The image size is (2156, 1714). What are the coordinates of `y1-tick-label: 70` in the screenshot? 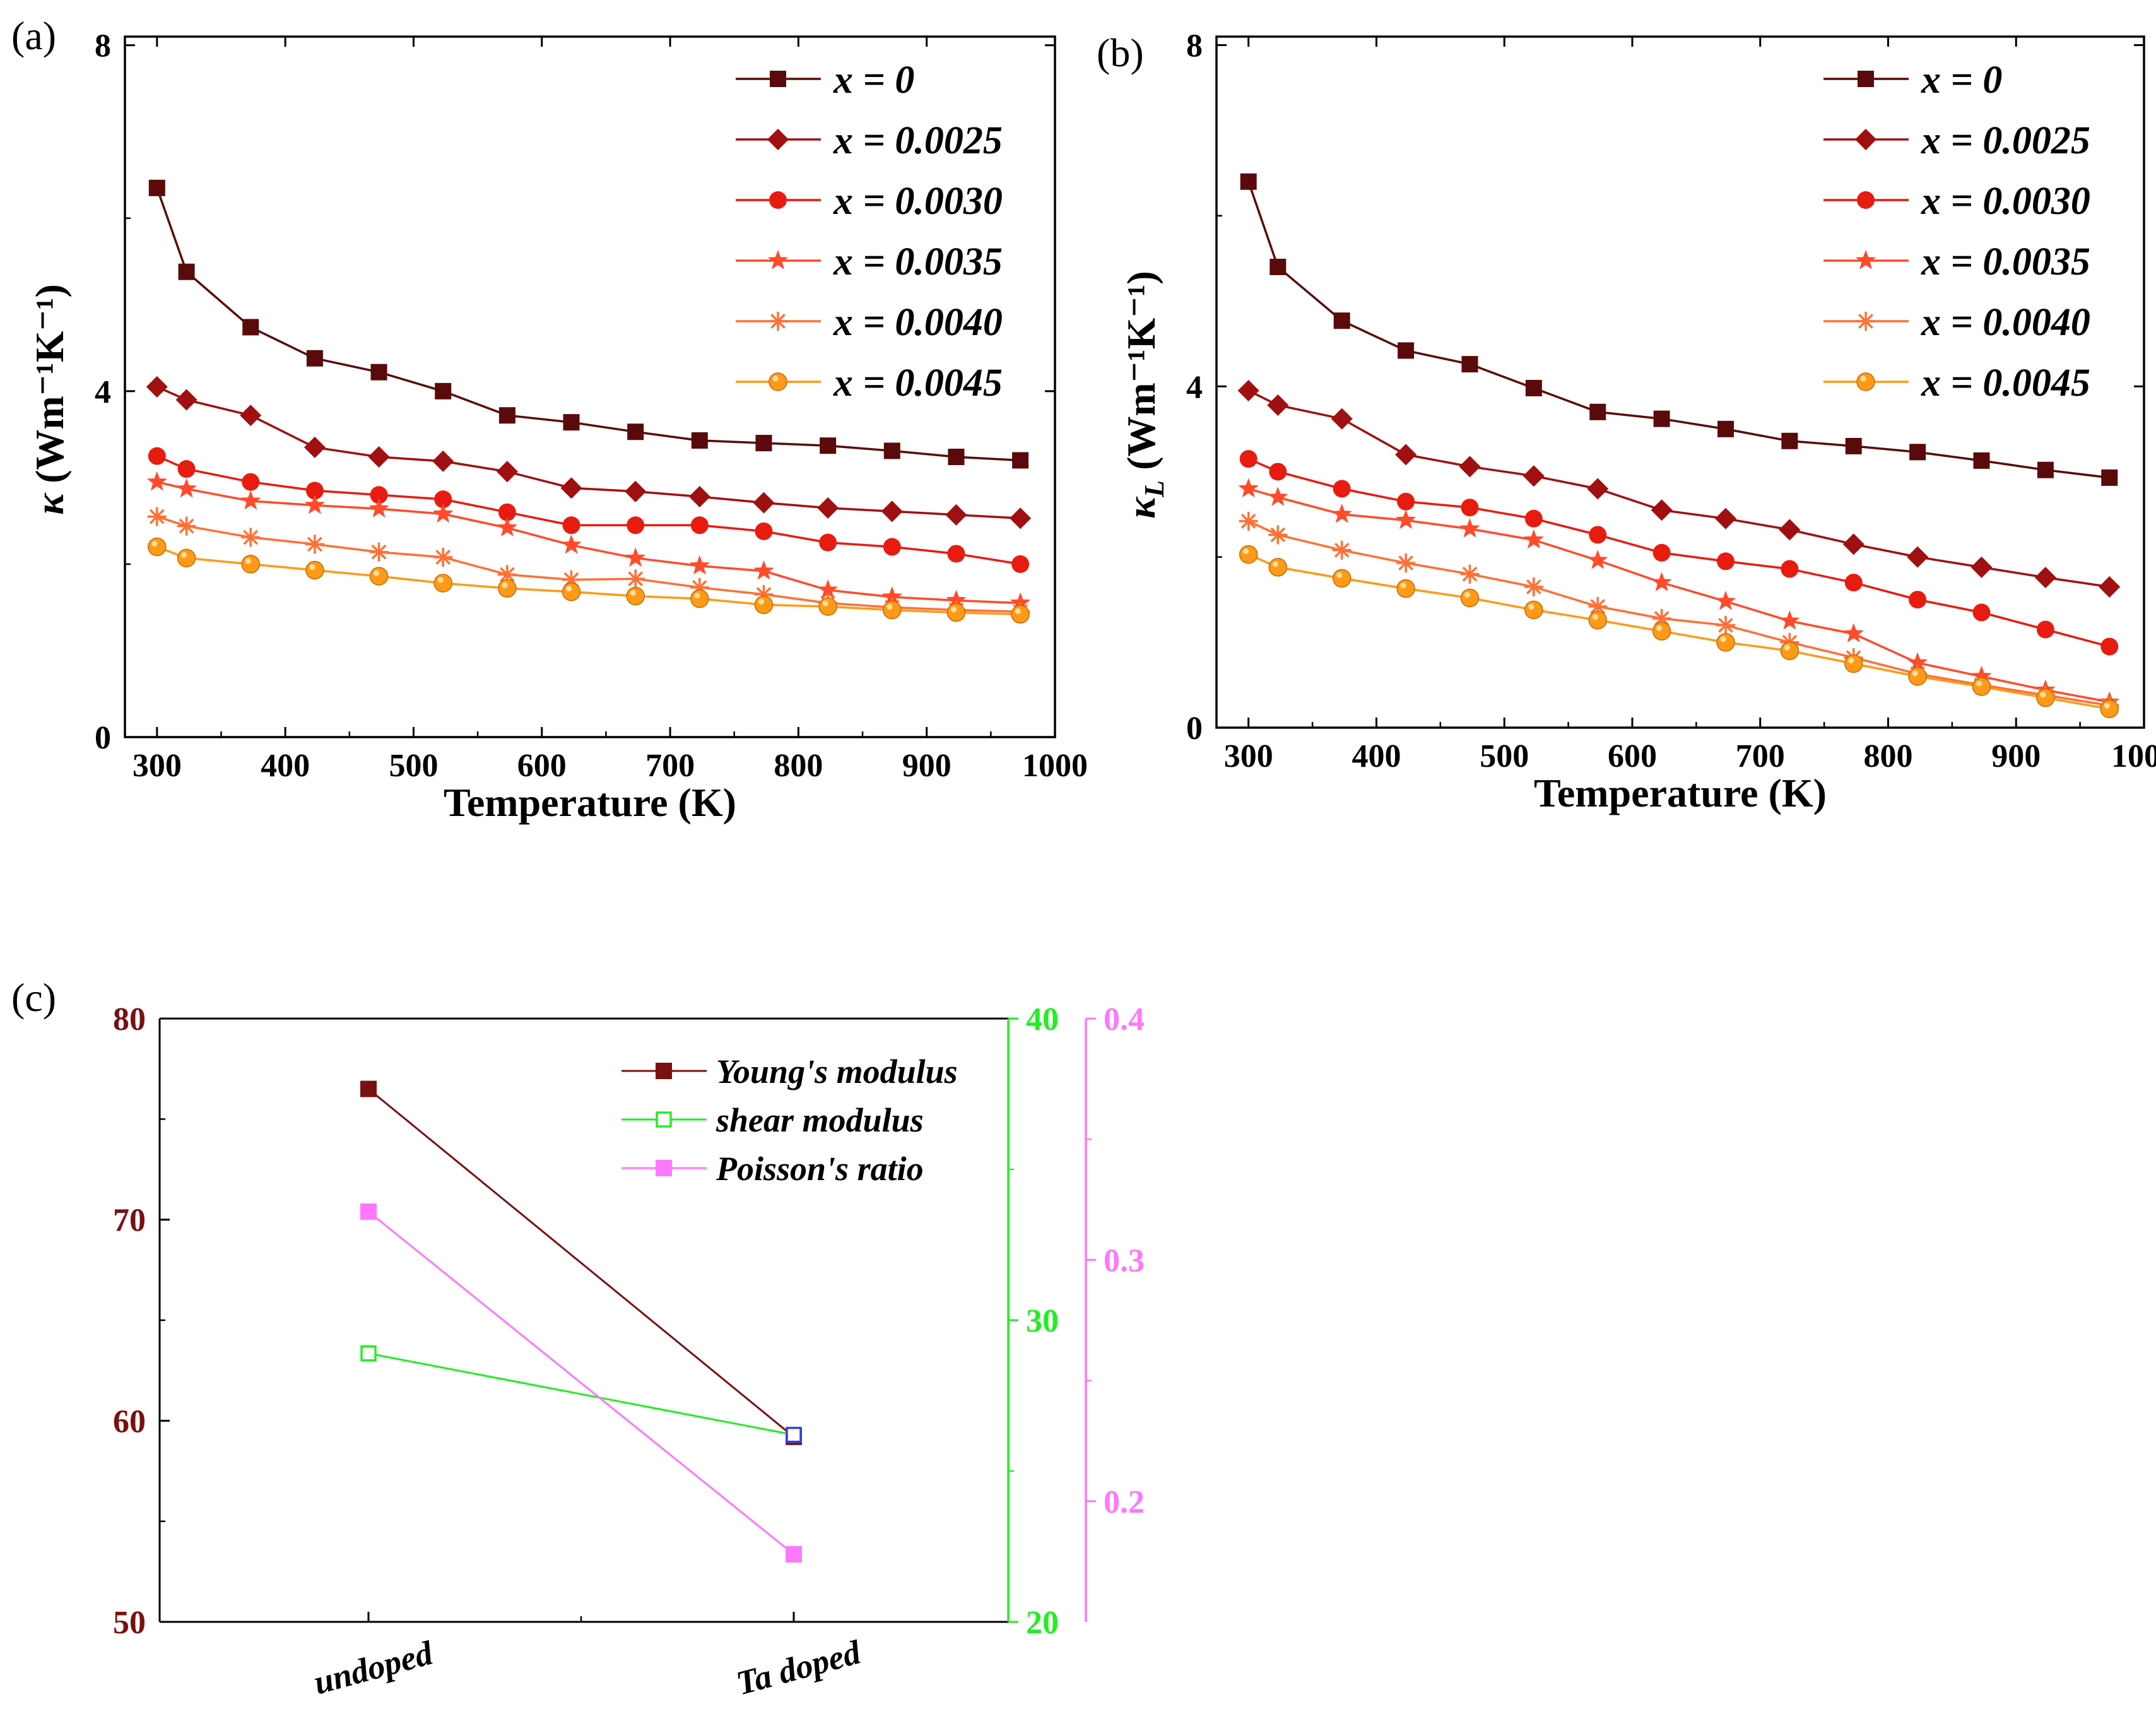 It's located at (129, 1221).